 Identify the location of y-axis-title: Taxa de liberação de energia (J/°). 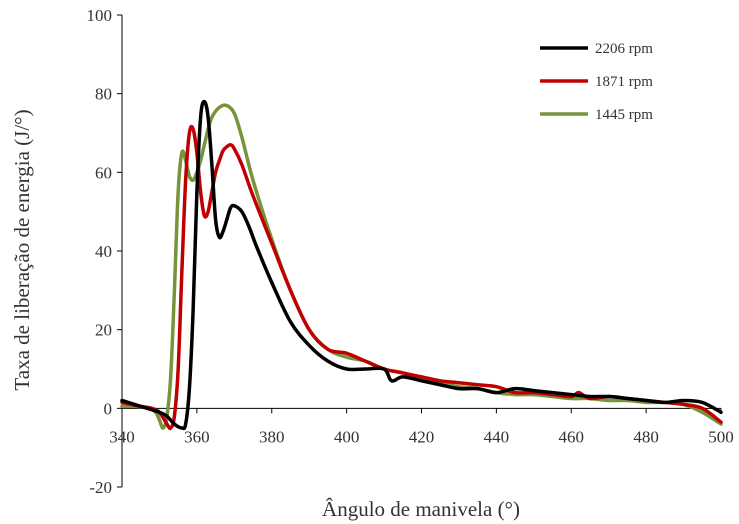
(22, 249).